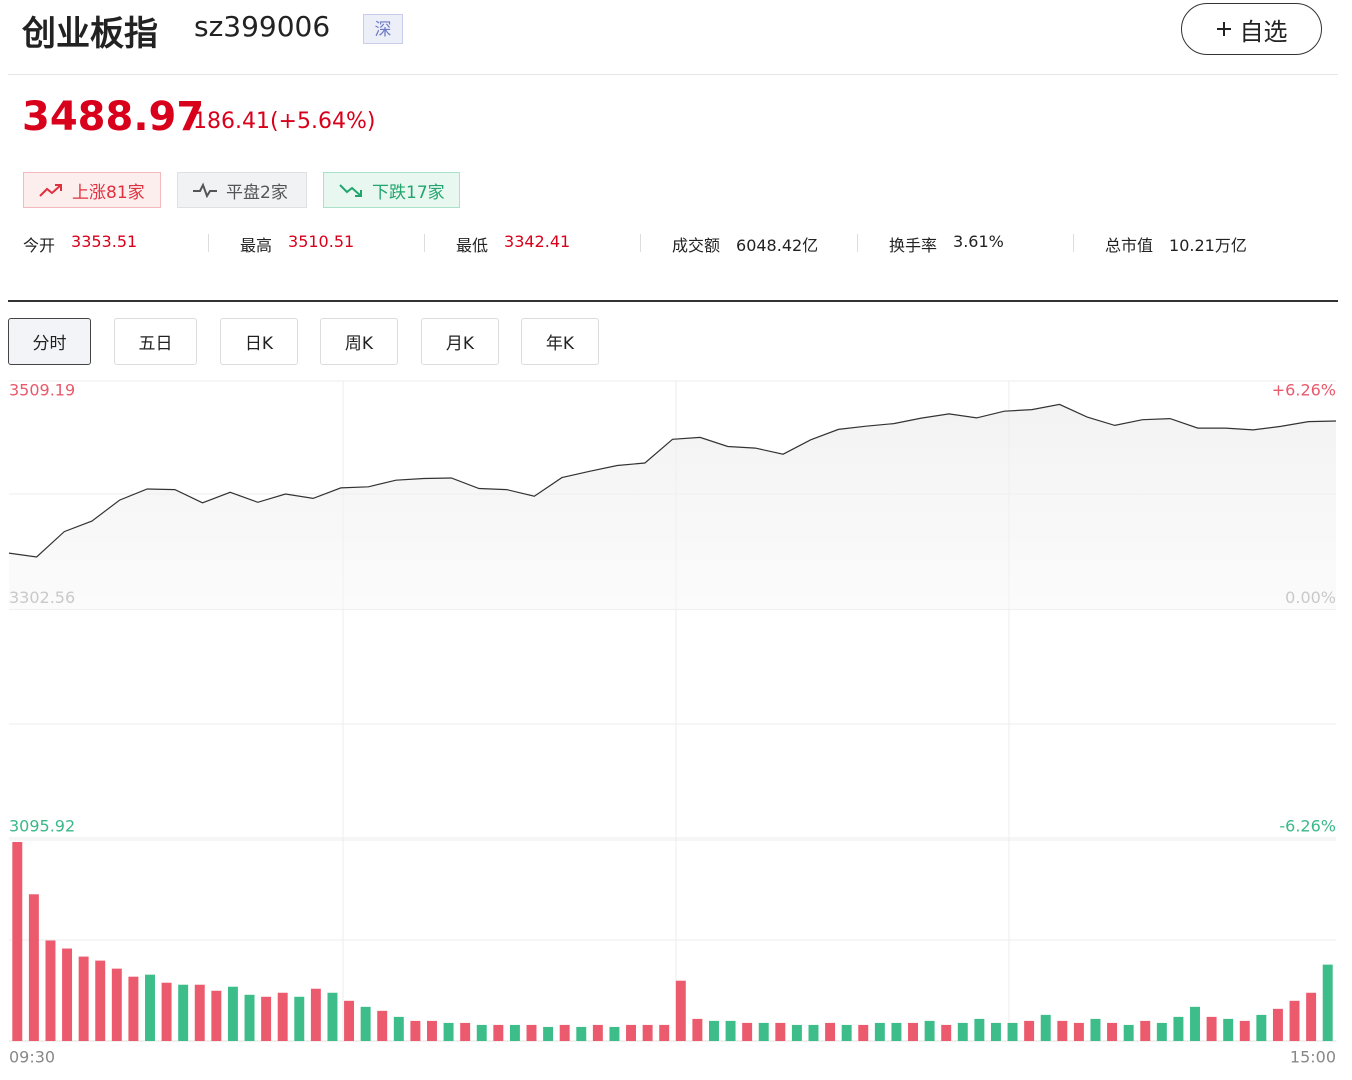  What do you see at coordinates (39, 245) in the screenshot?
I see `stat-label: 今开` at bounding box center [39, 245].